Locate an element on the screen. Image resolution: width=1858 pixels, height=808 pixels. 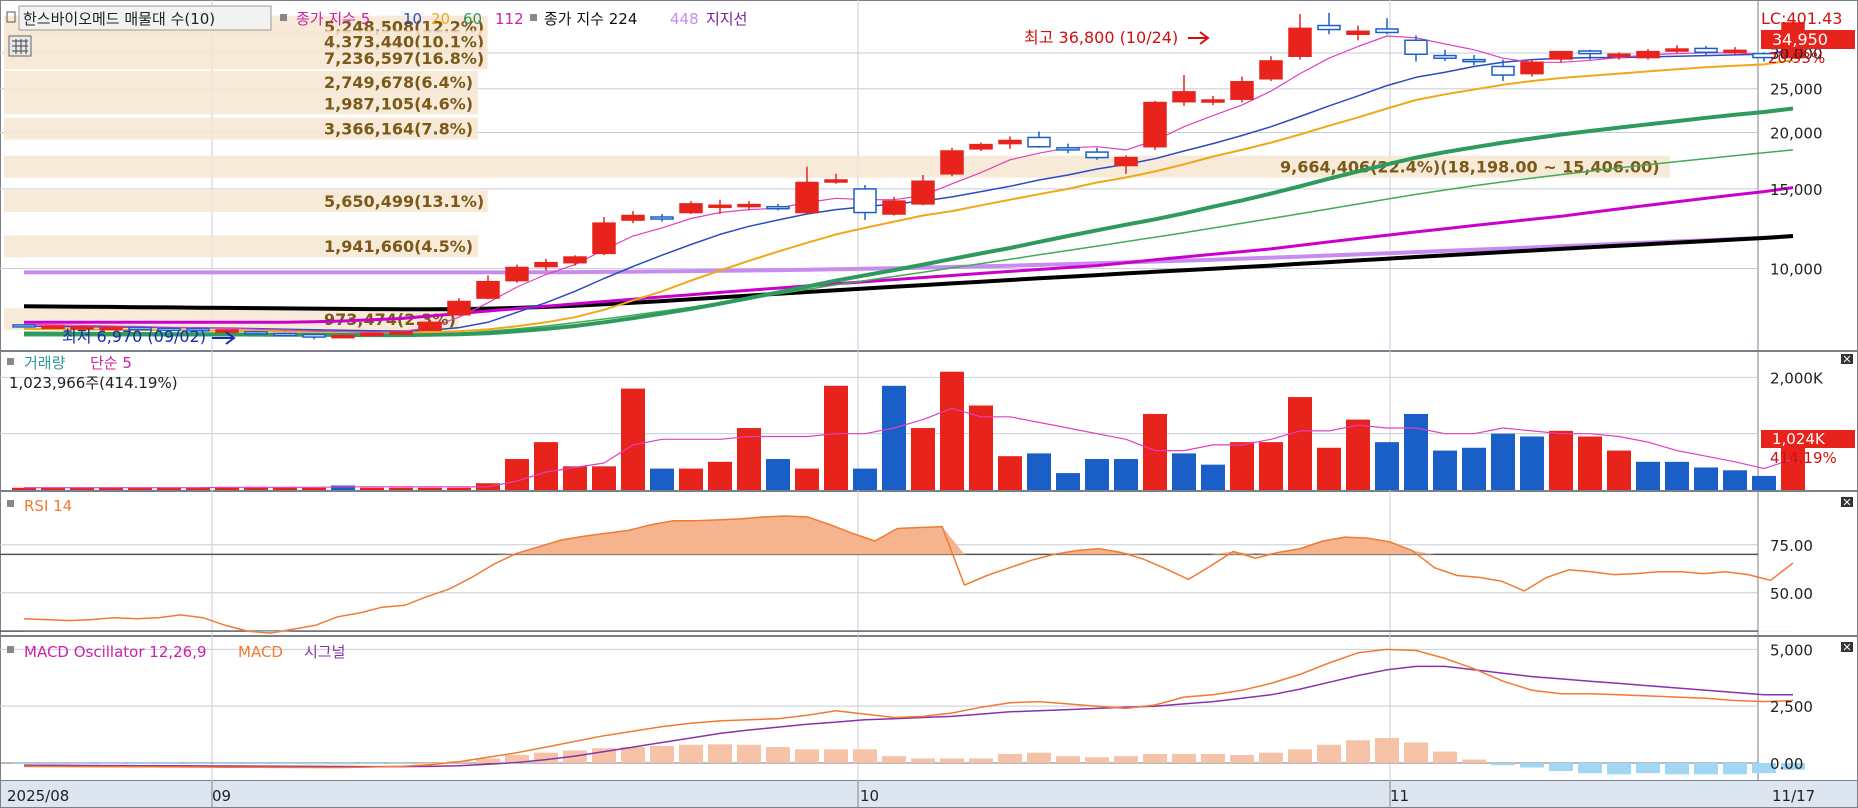
price-tick-label: 10,000 is located at coordinates (1796, 269).